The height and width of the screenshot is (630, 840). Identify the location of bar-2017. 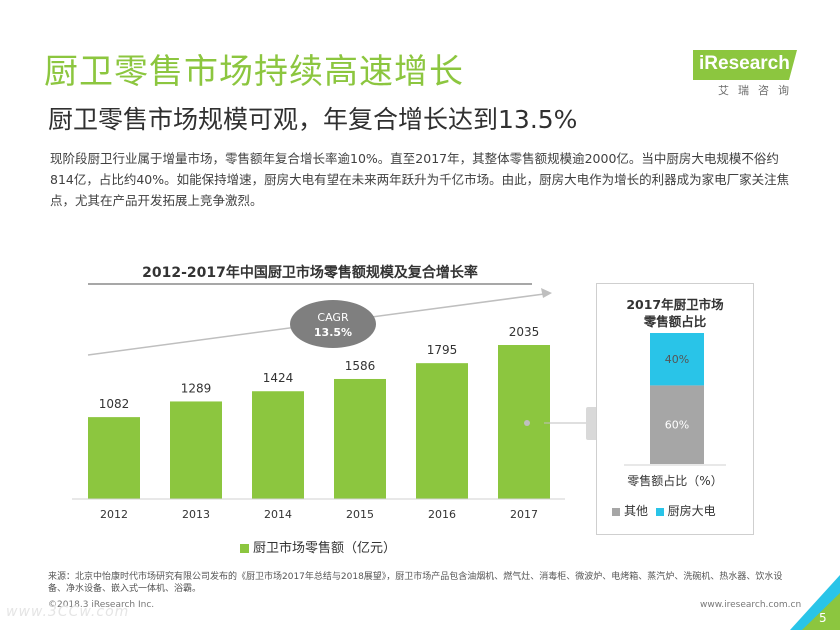
(524, 422).